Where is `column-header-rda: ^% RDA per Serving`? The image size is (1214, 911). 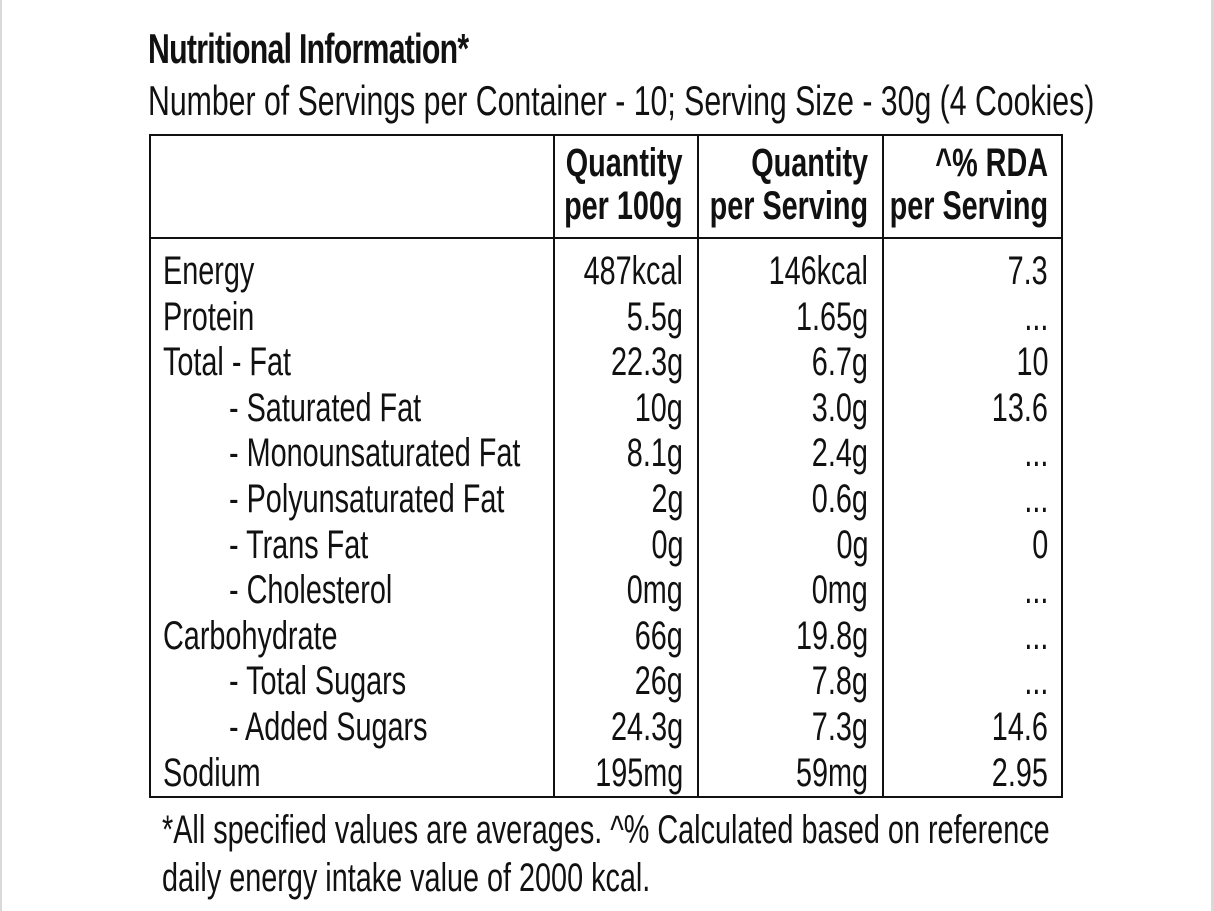 column-header-rda: ^% RDA per Serving is located at coordinates (969, 185).